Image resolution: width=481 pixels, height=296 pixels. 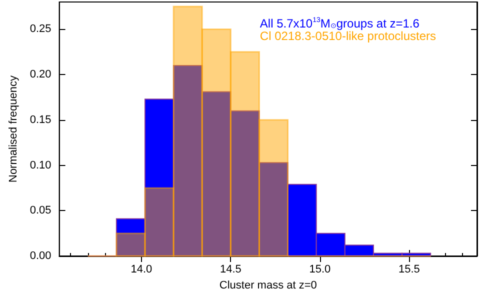 What do you see at coordinates (320, 270) in the screenshot?
I see `x-tick-label: 15.0` at bounding box center [320, 270].